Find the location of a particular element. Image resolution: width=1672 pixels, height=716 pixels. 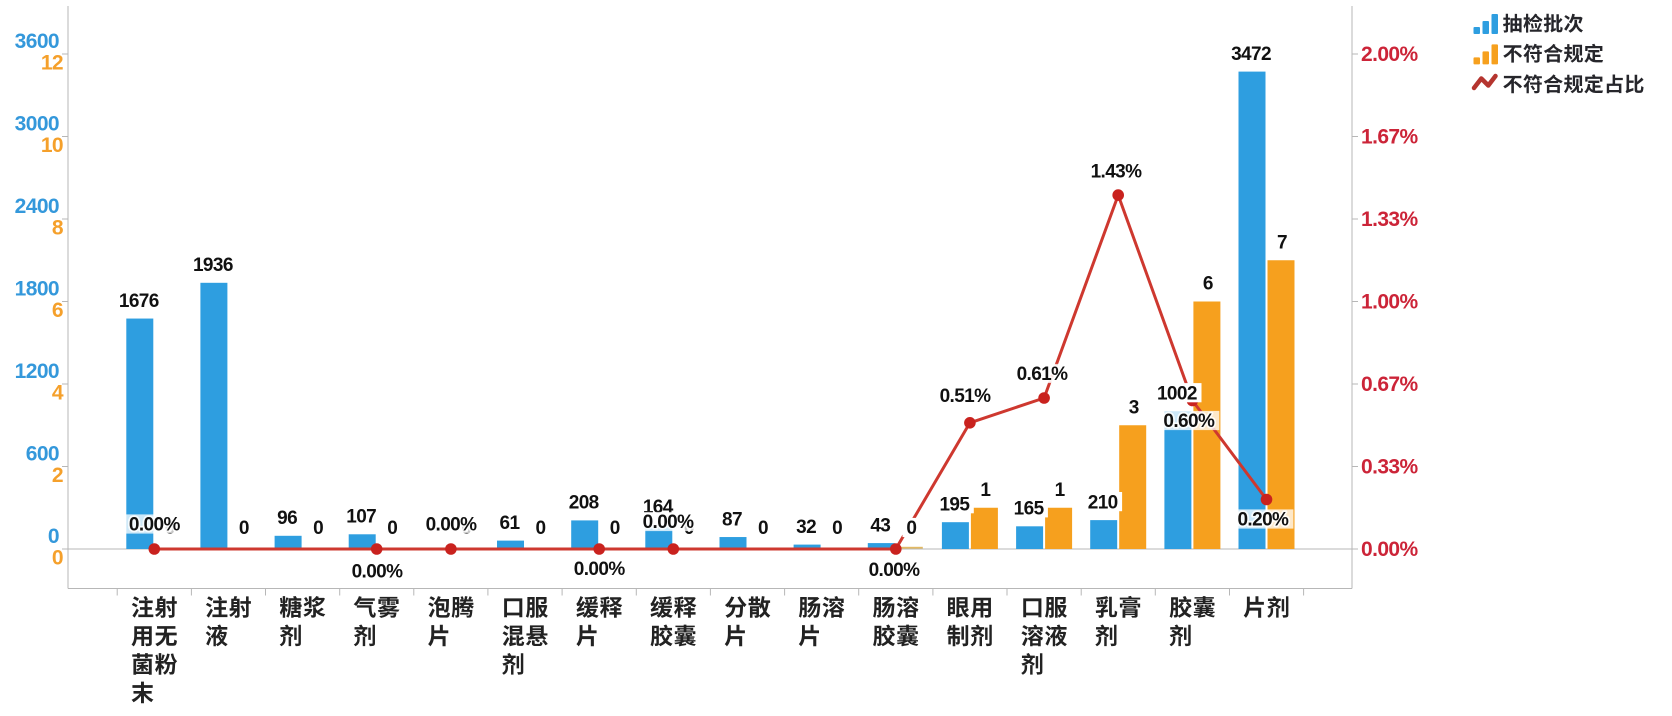

svg-text: 4 is located at coordinates (58, 393).